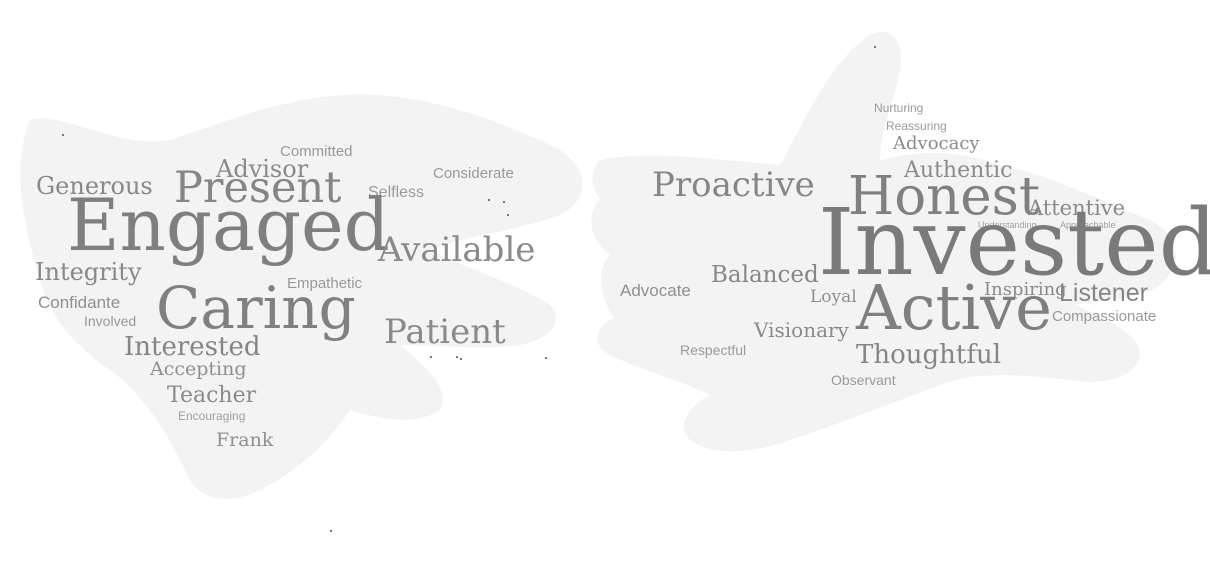 The width and height of the screenshot is (1210, 563). I want to click on word-attentive: Attentive, so click(1077, 208).